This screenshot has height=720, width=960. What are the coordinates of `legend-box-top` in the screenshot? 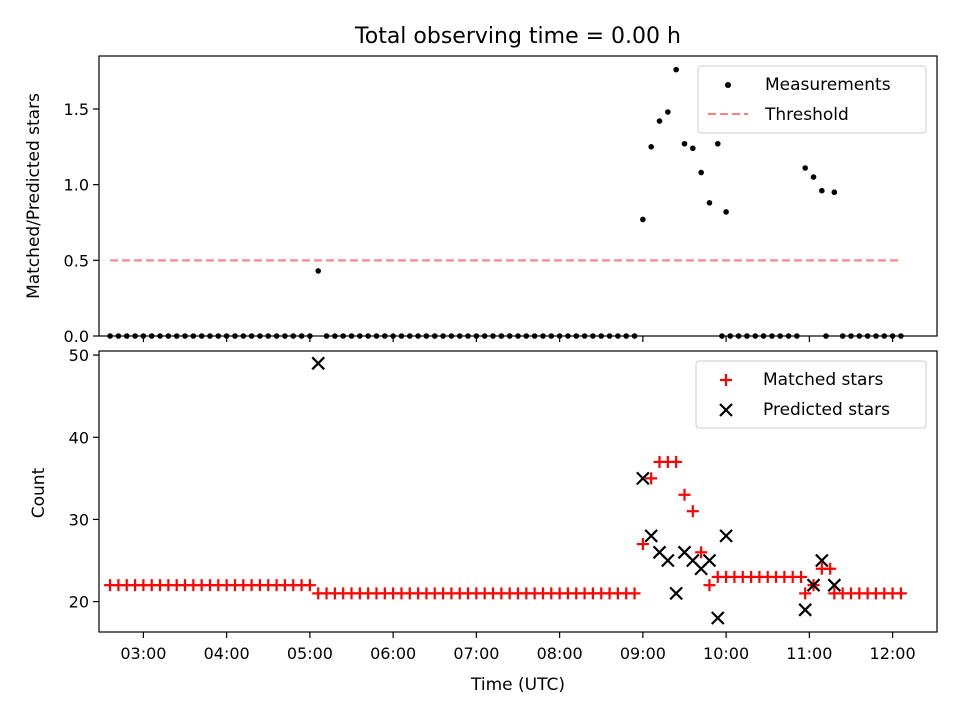 It's located at (812, 99).